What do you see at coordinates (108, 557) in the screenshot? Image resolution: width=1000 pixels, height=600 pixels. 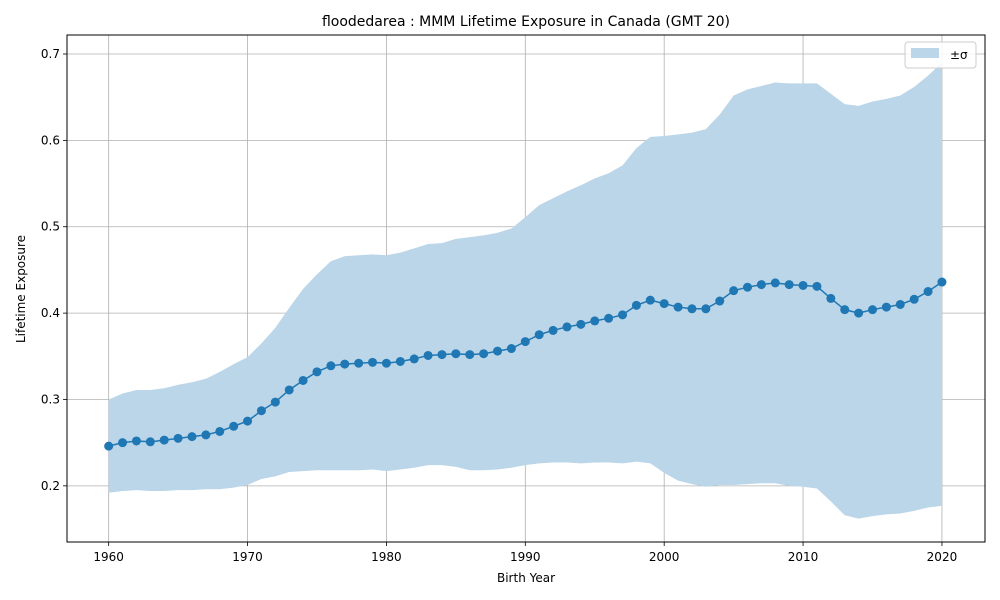 I see `x-tick-label: 1960` at bounding box center [108, 557].